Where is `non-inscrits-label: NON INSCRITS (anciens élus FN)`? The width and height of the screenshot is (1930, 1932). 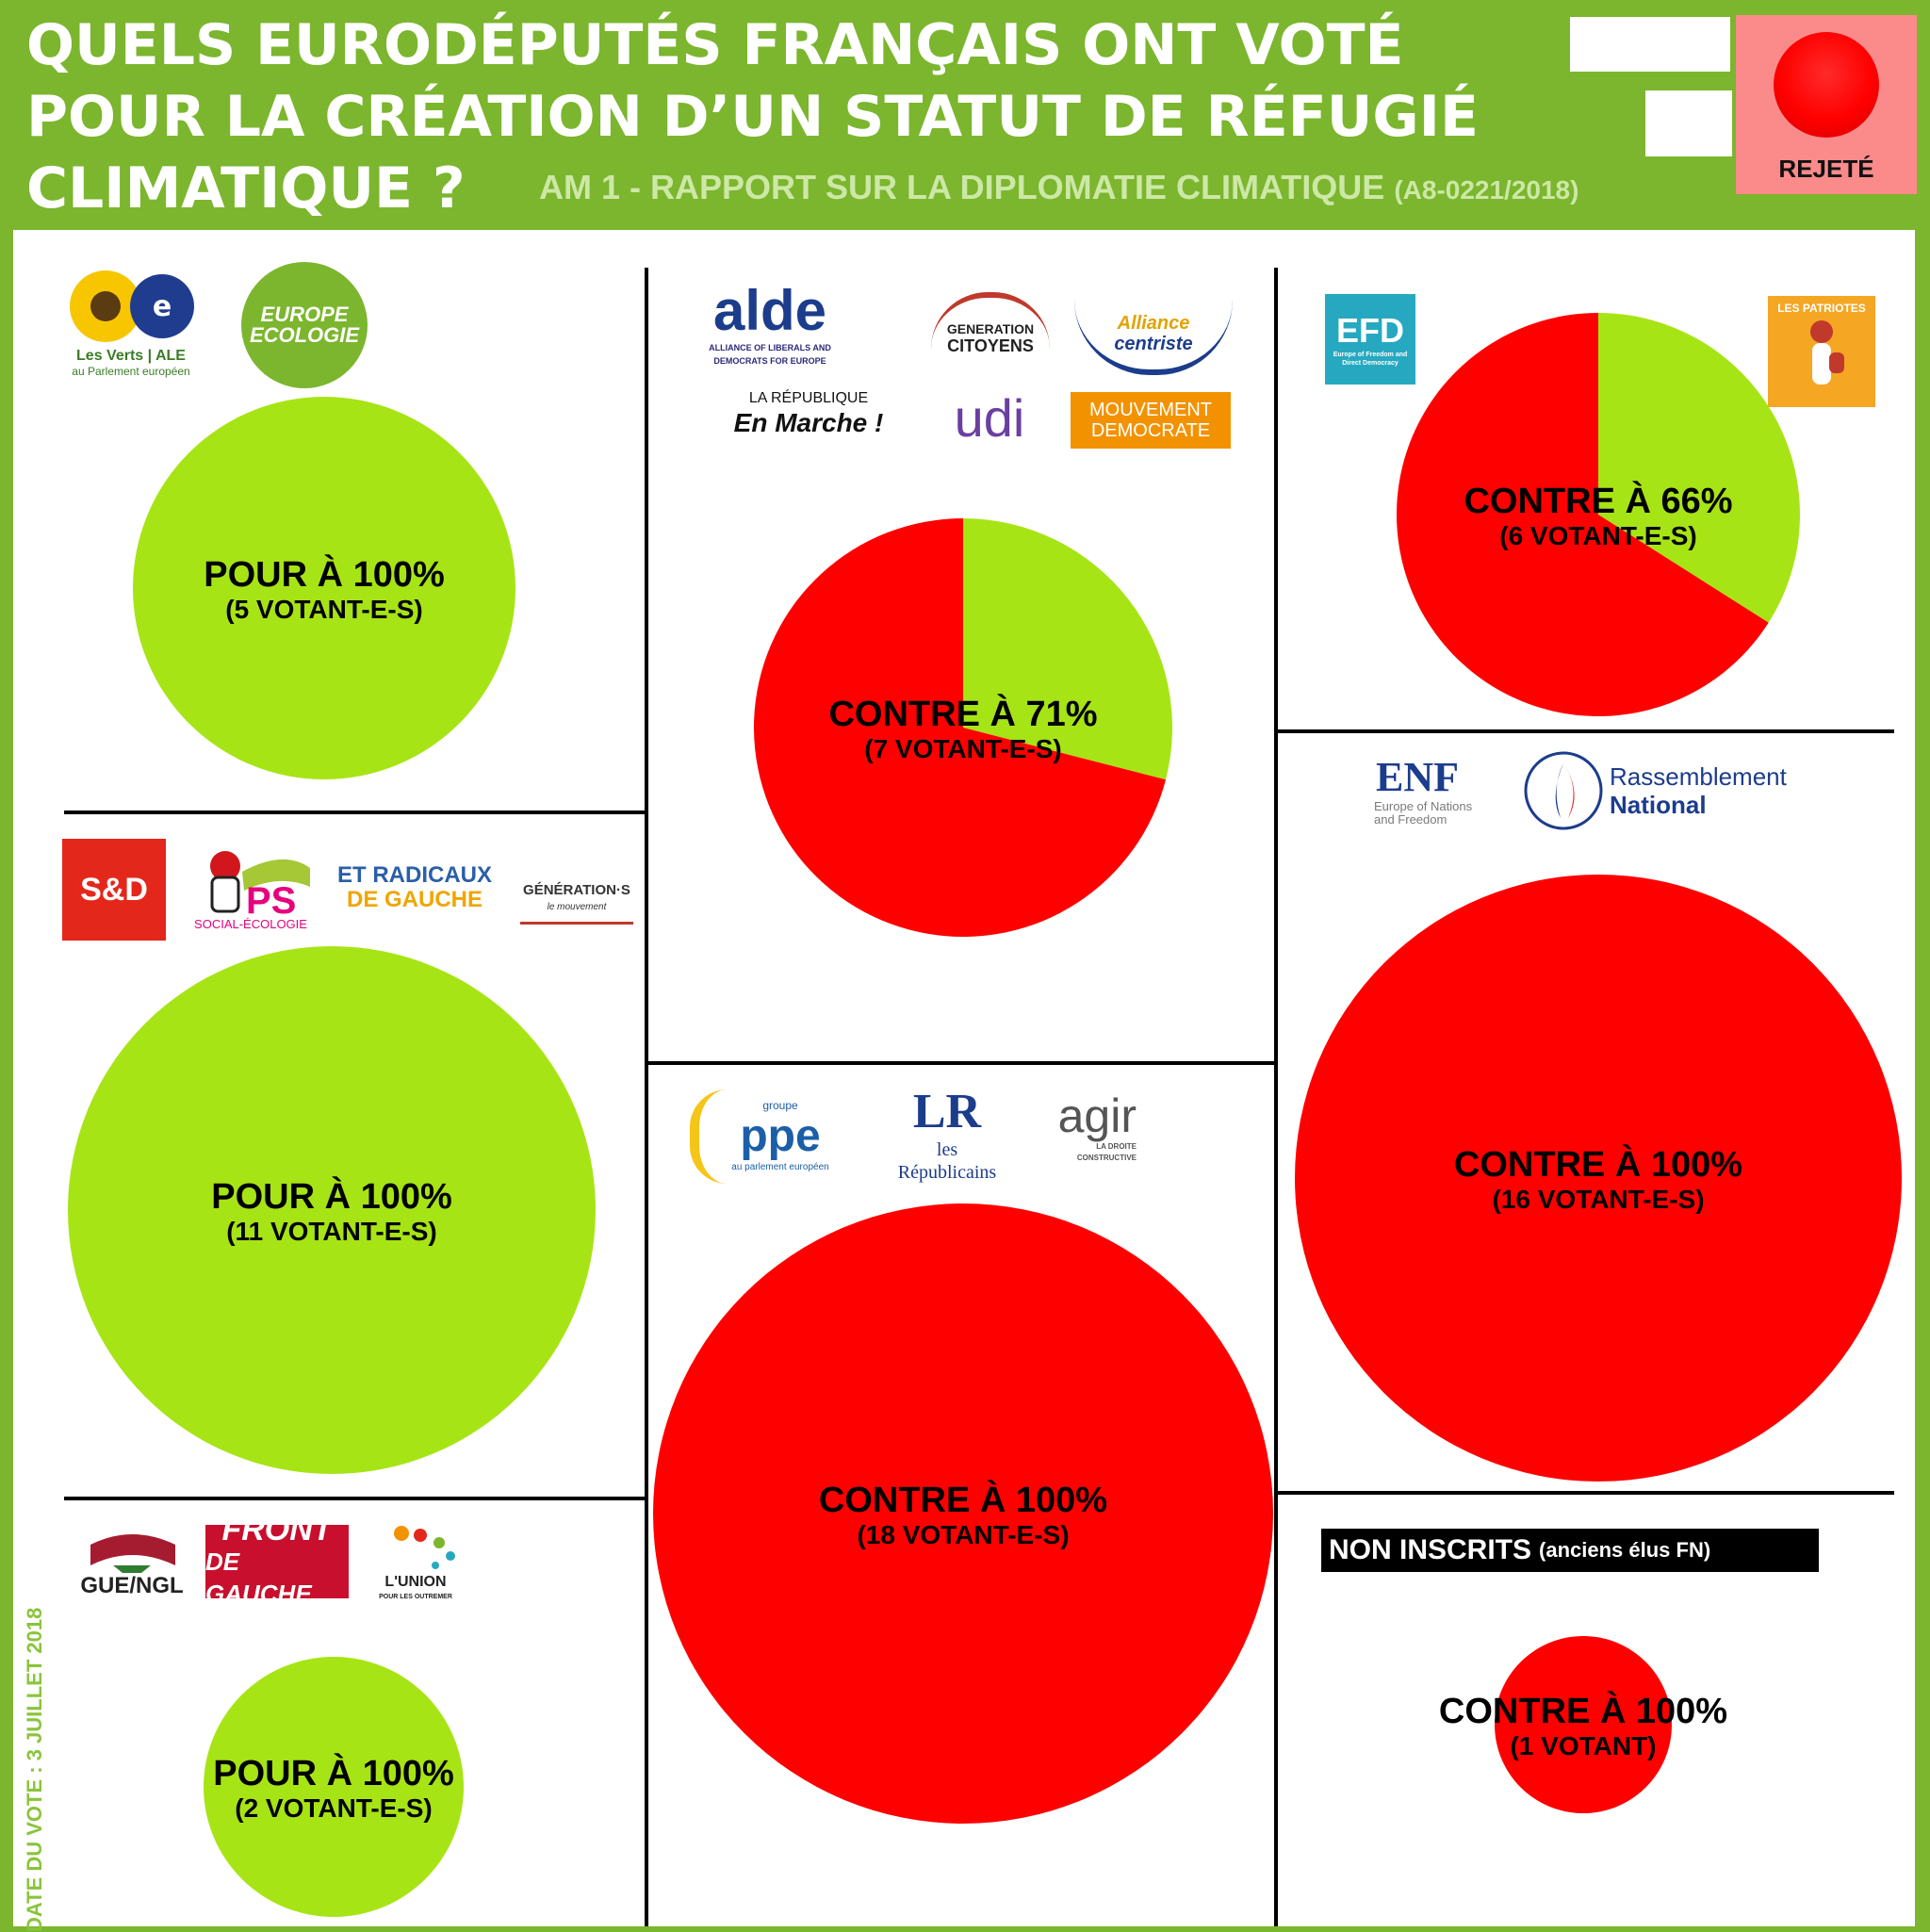 non-inscrits-label: NON INSCRITS (anciens élus FN) is located at coordinates (1570, 1550).